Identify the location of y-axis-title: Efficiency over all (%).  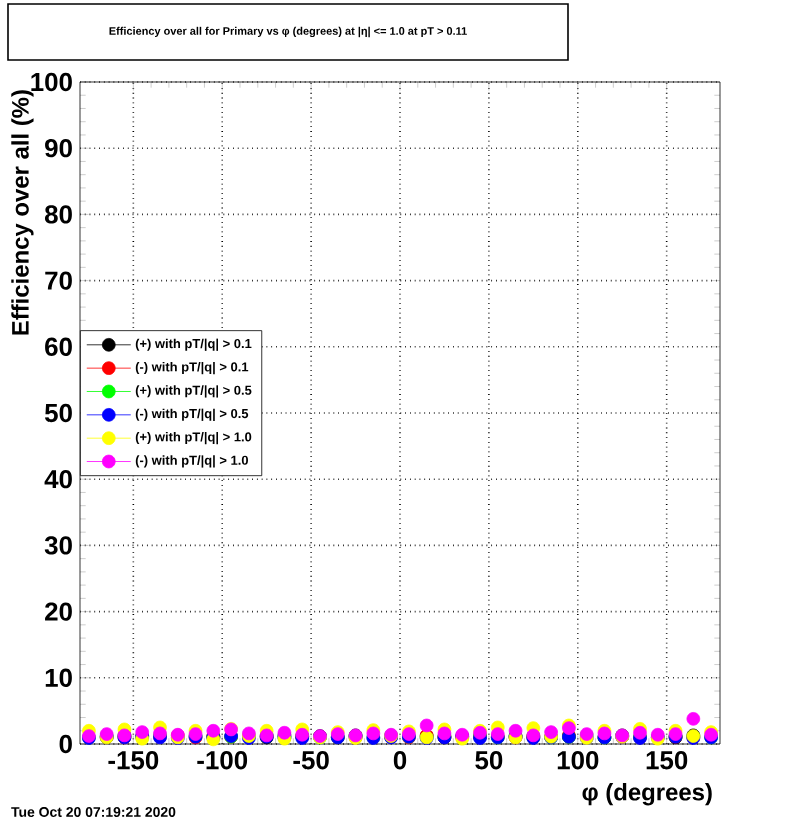
(22, 212).